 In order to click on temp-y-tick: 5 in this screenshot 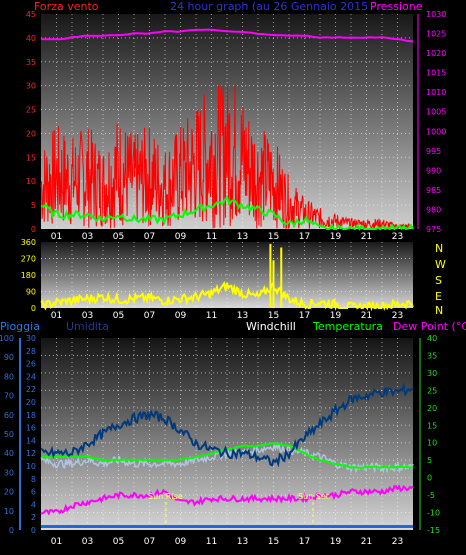, I will do `click(429, 460)`.